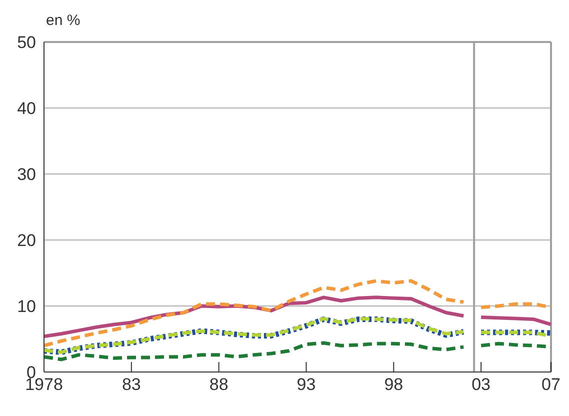 This screenshot has height=416, width=569. Describe the element at coordinates (306, 384) in the screenshot. I see `x-tick-label: 93` at that location.